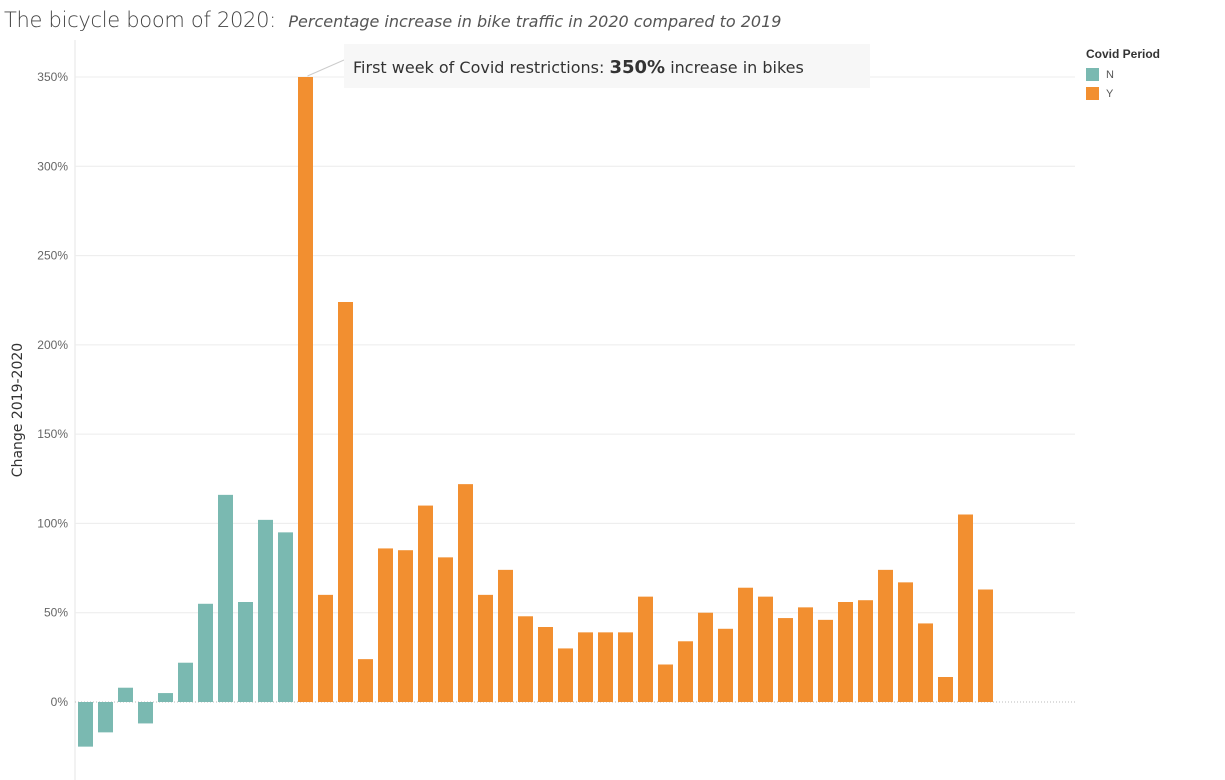  What do you see at coordinates (1092, 74) in the screenshot?
I see `legend-swatch-n` at bounding box center [1092, 74].